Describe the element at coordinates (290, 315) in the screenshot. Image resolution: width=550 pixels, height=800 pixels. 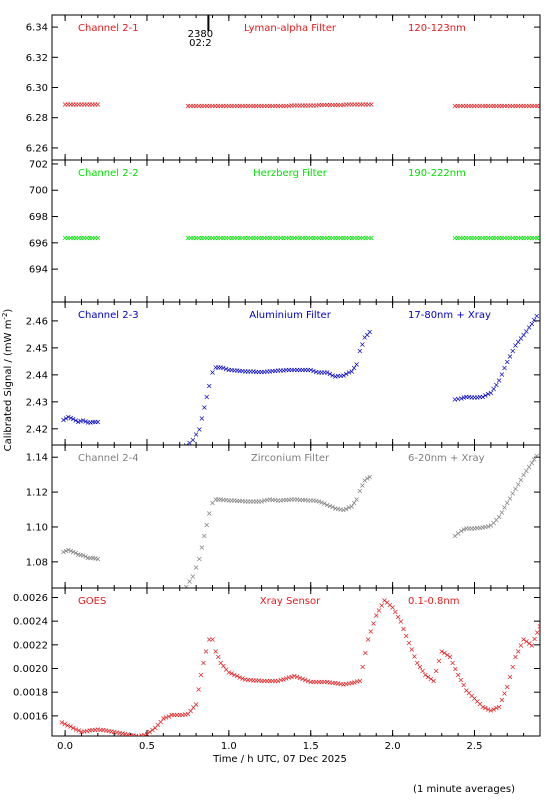
I see `panel-filter-label: Aluminium Filter` at that location.